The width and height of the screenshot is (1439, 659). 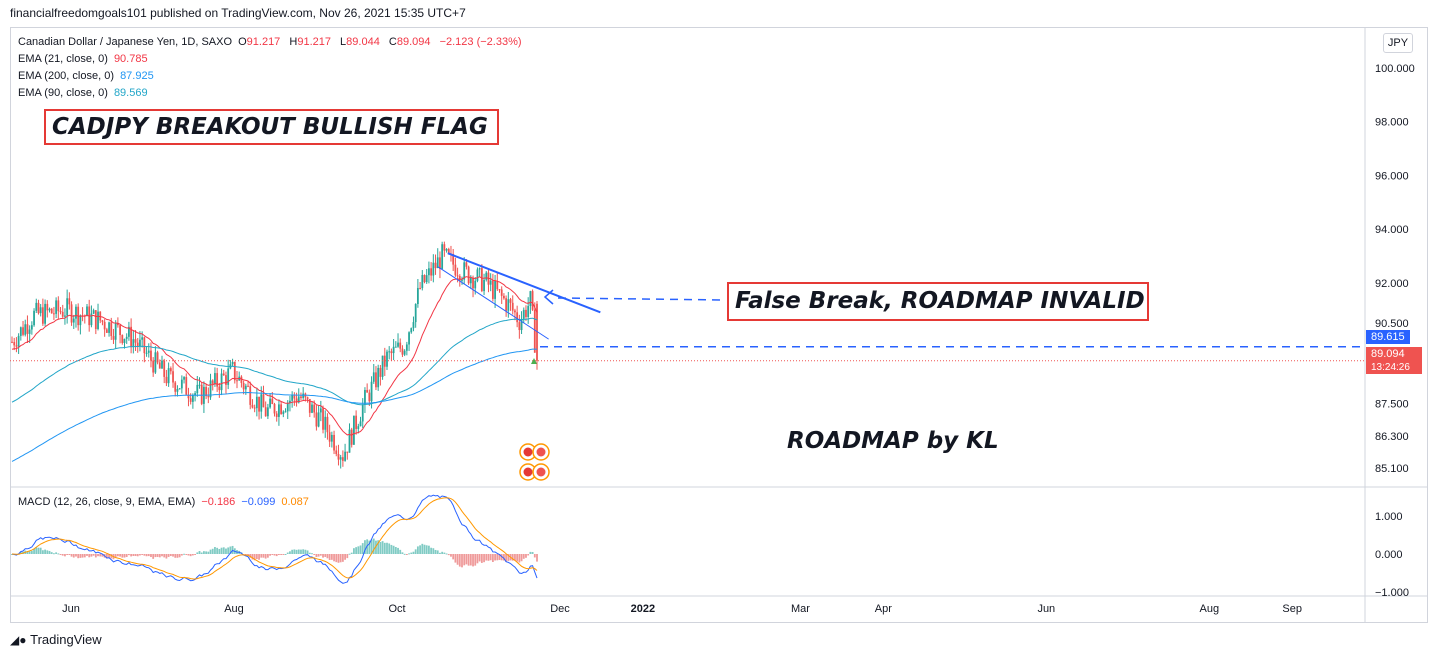 I want to click on time-tick-label: Apr, so click(x=883, y=609).